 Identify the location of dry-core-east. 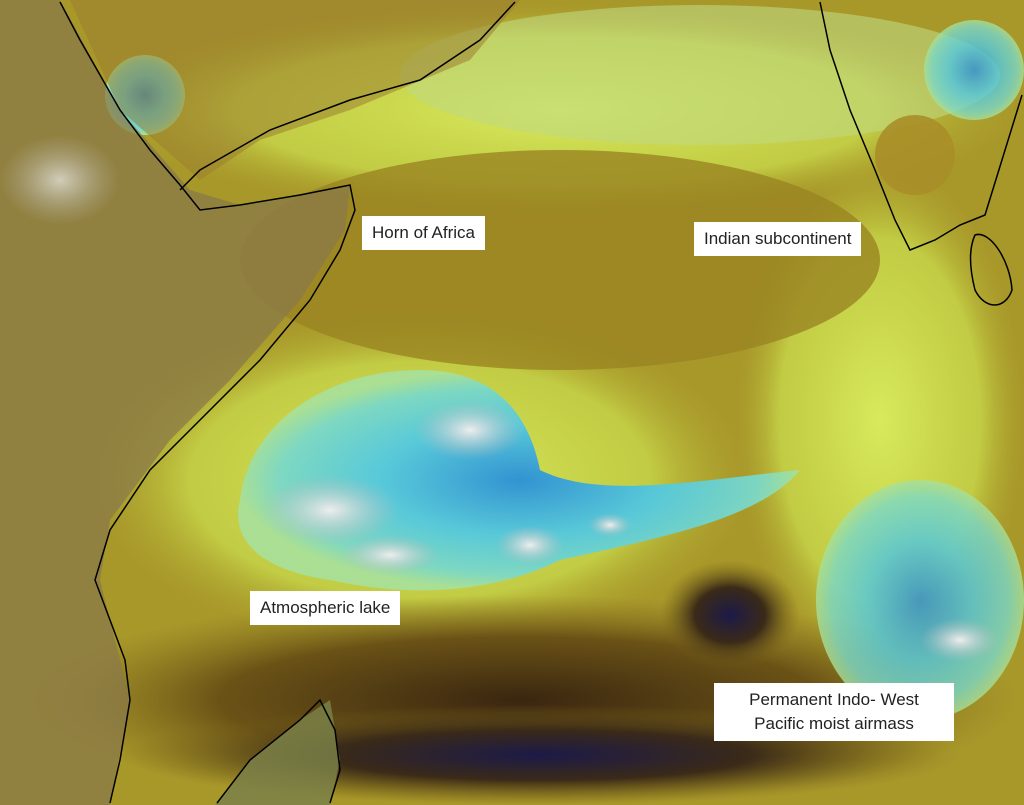
(730, 615).